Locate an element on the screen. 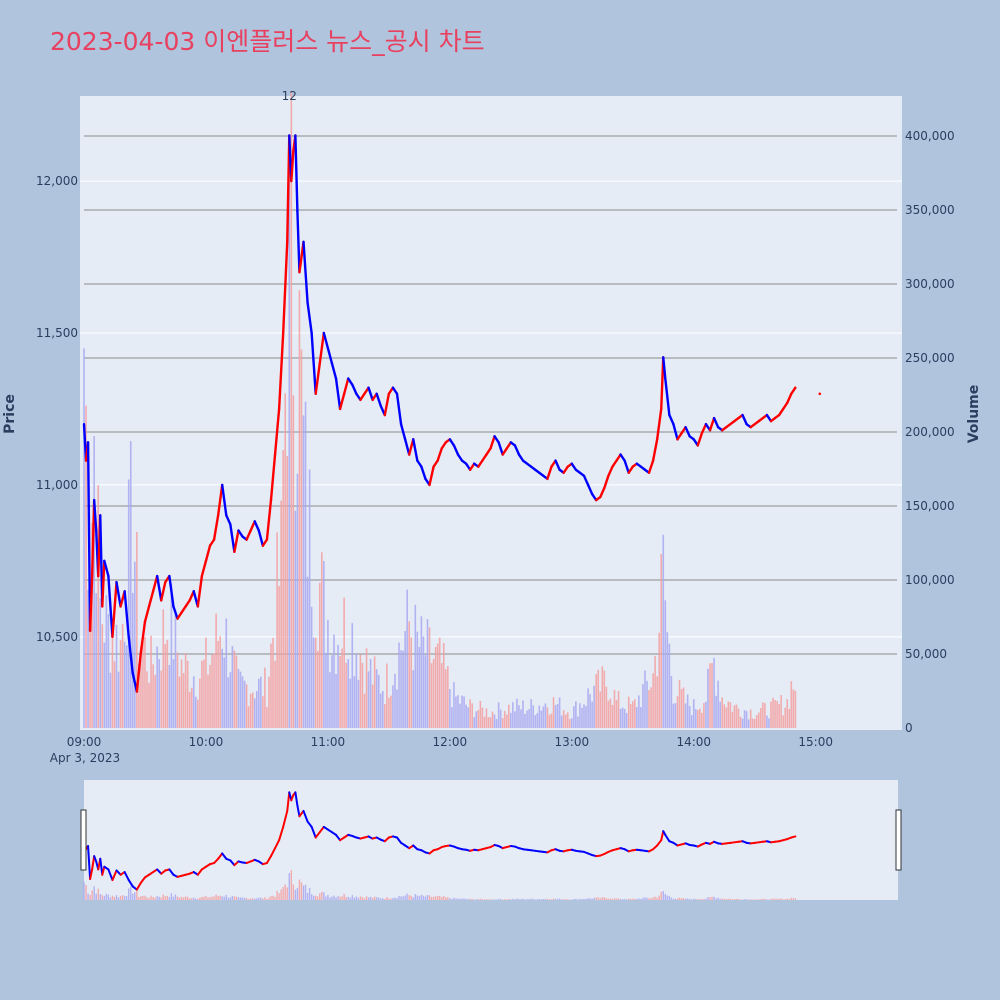 The image size is (1000, 1000). range-slider-handle-right is located at coordinates (898, 840).